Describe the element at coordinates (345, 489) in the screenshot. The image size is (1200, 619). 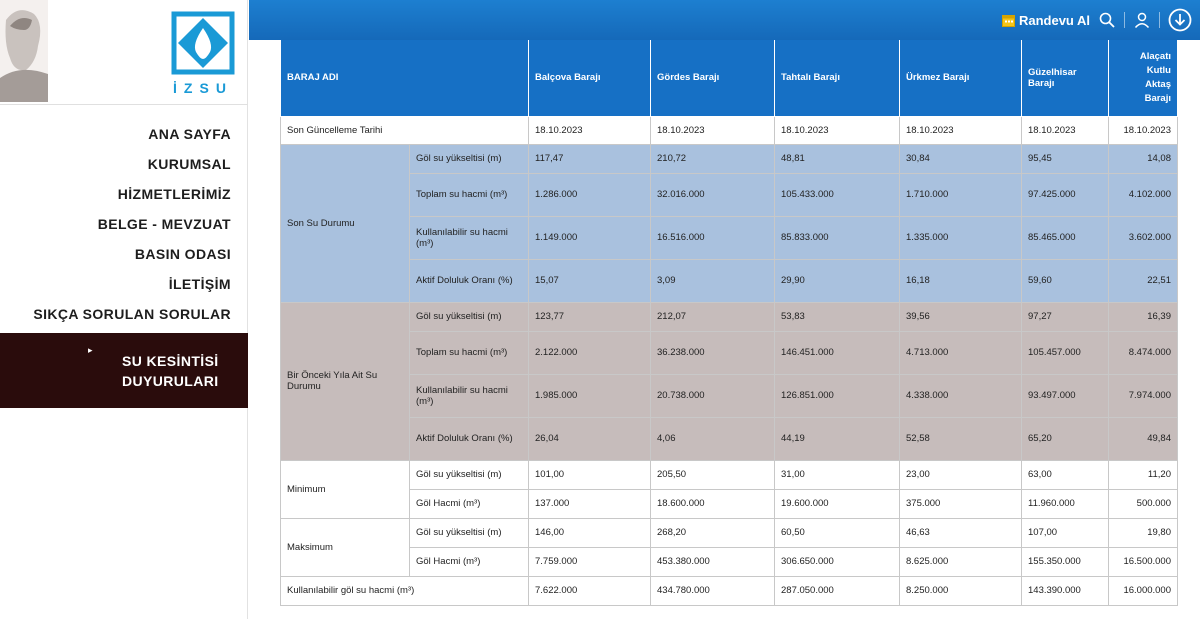
I see `group-label: Minimum` at that location.